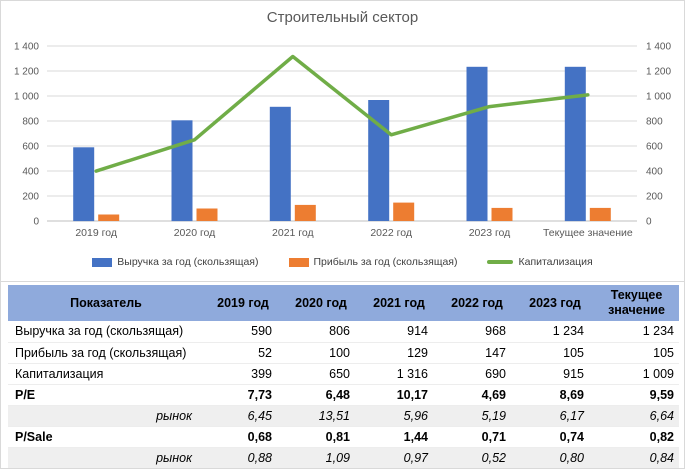  I want to click on x-axis-label: 2023 год, so click(490, 233).